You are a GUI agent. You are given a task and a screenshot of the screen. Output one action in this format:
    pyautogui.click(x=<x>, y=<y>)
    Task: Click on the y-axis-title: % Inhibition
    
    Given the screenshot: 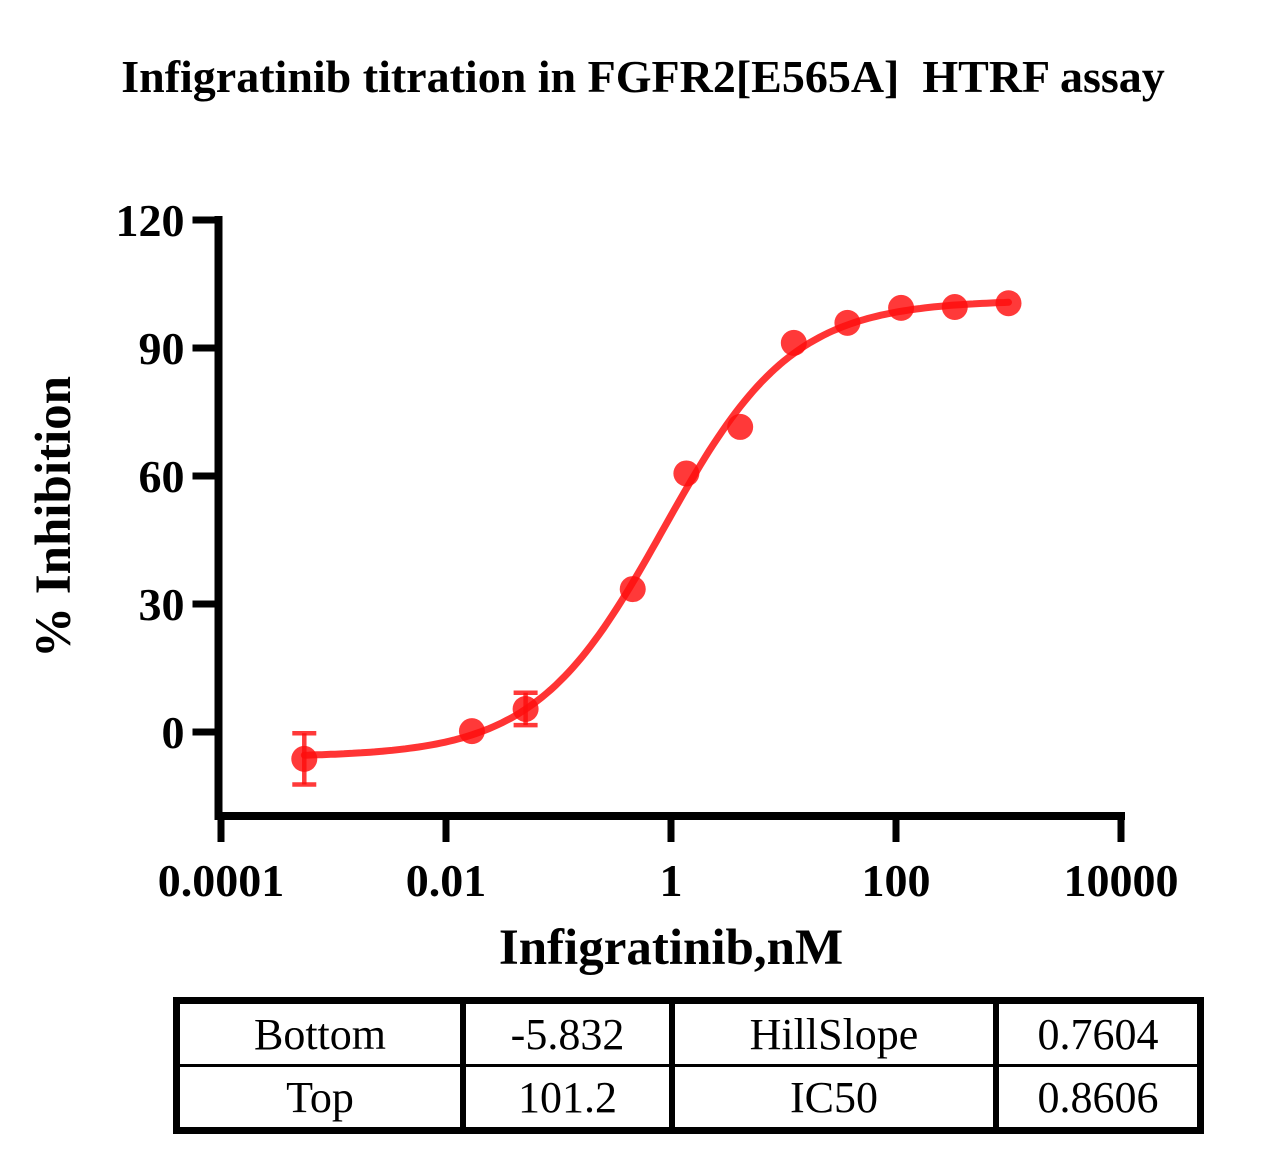 What is the action you would take?
    pyautogui.click(x=54, y=517)
    